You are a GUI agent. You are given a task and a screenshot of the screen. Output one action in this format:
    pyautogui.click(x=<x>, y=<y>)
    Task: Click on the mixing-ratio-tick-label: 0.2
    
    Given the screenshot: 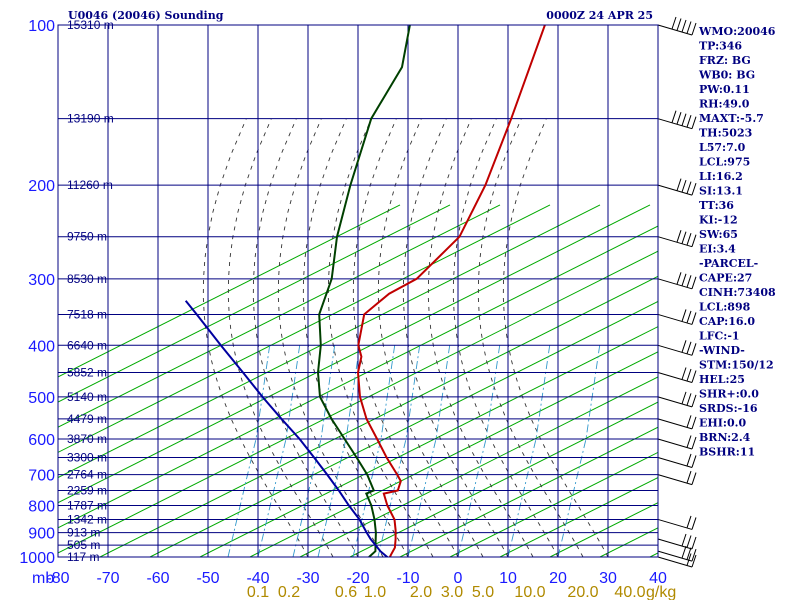 What is the action you would take?
    pyautogui.click(x=289, y=592)
    